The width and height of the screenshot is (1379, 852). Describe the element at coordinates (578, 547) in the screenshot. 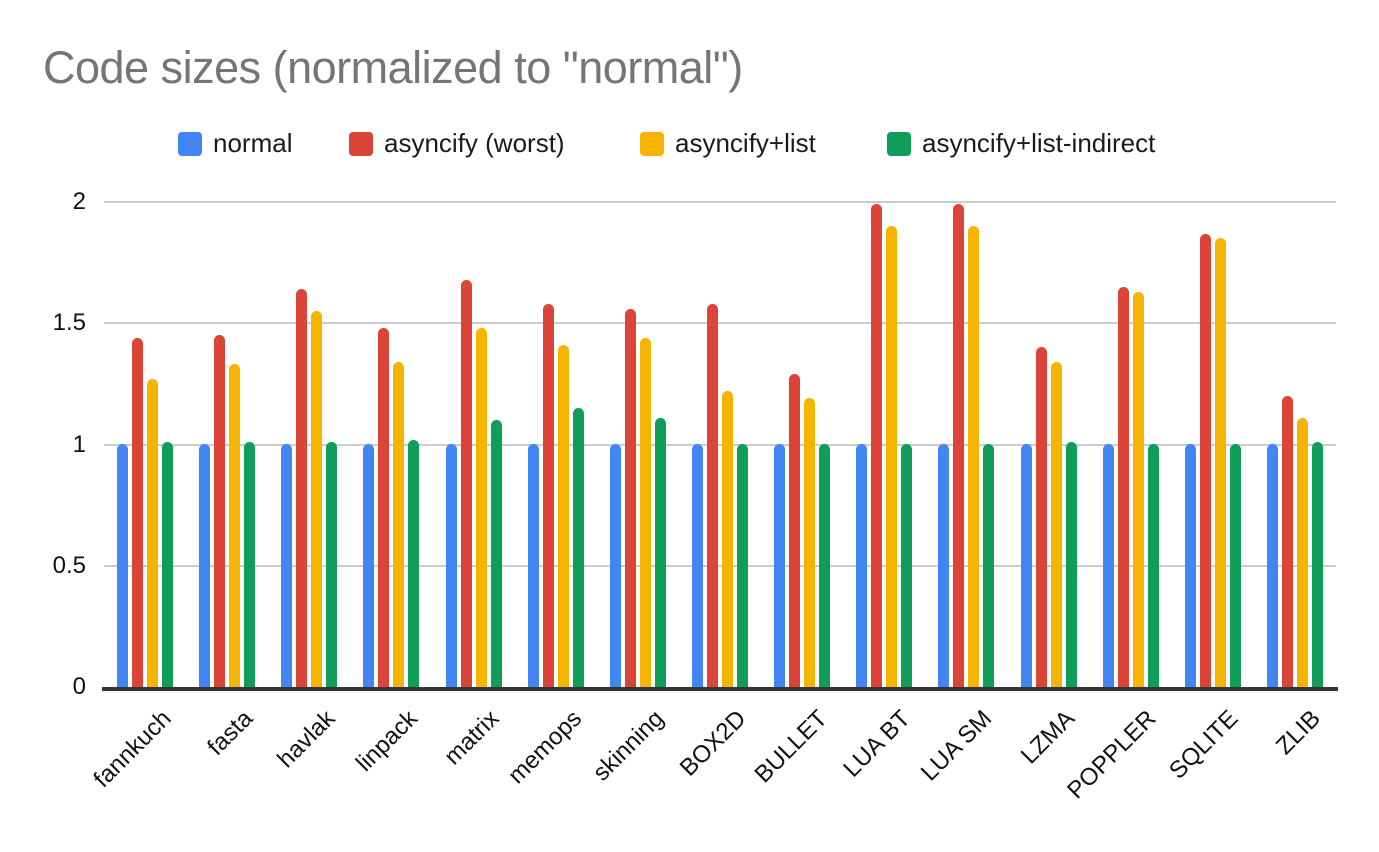

I see `bar-asyncify+list-indirect-memops` at that location.